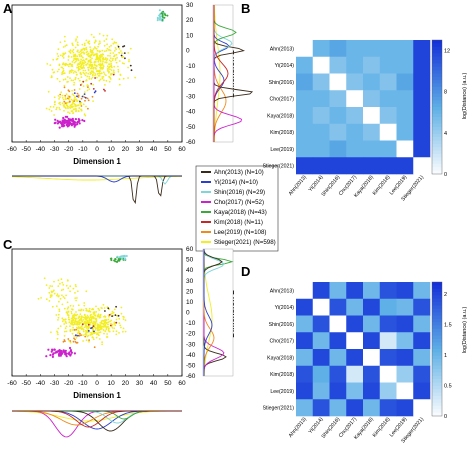 This screenshot has height=471, width=474. I want to click on x-tick-label: -40, so click(41, 149).